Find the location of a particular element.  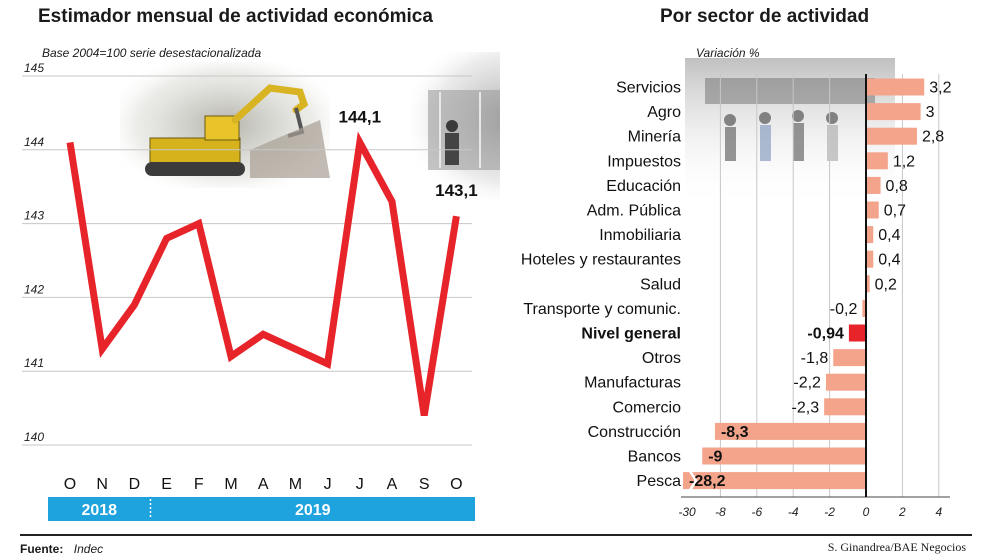

source-label: Fuente: is located at coordinates (42, 549).